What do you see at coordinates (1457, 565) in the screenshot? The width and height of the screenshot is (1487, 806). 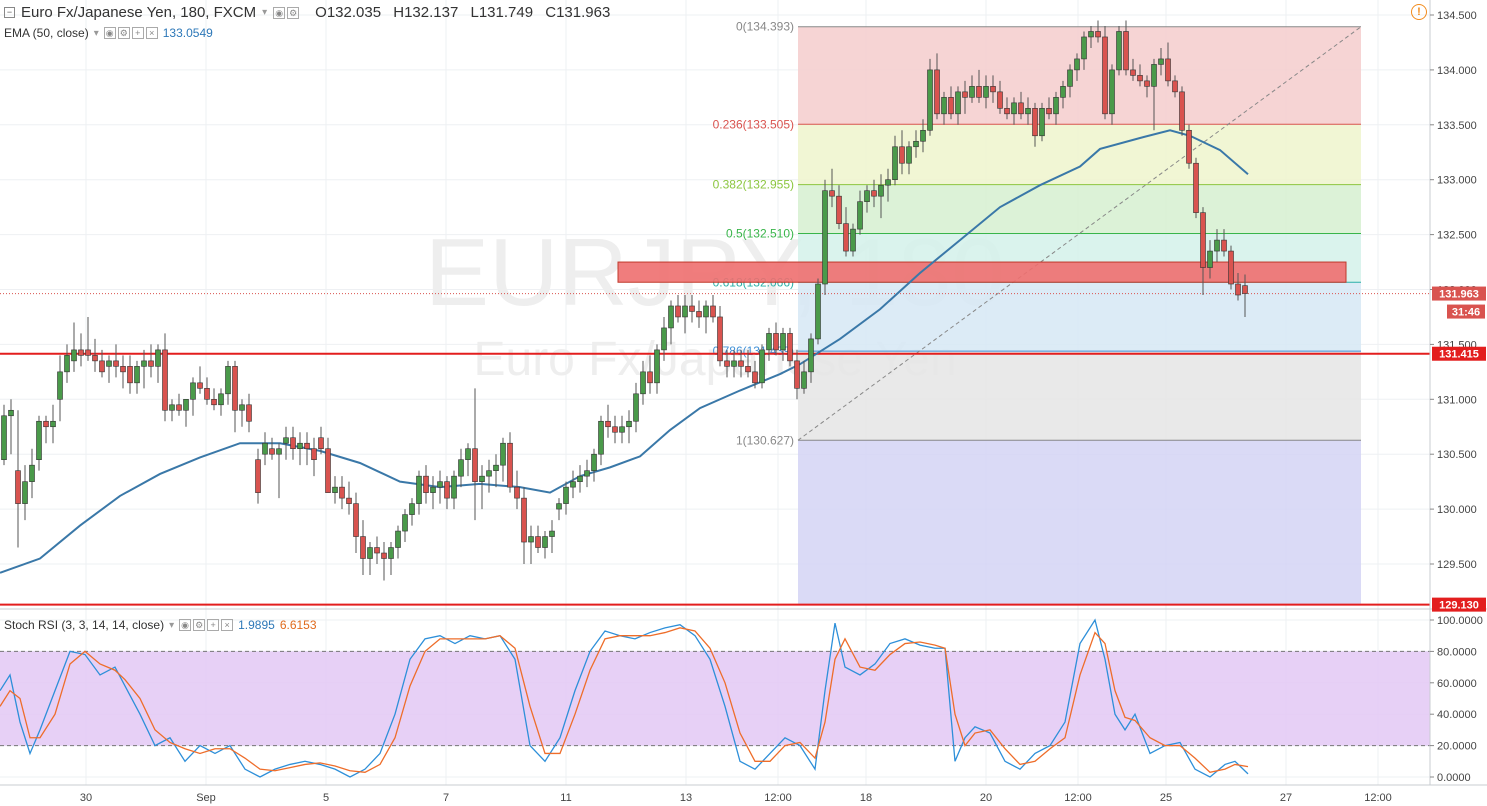 I see `price-axis-label: 129.500` at bounding box center [1457, 565].